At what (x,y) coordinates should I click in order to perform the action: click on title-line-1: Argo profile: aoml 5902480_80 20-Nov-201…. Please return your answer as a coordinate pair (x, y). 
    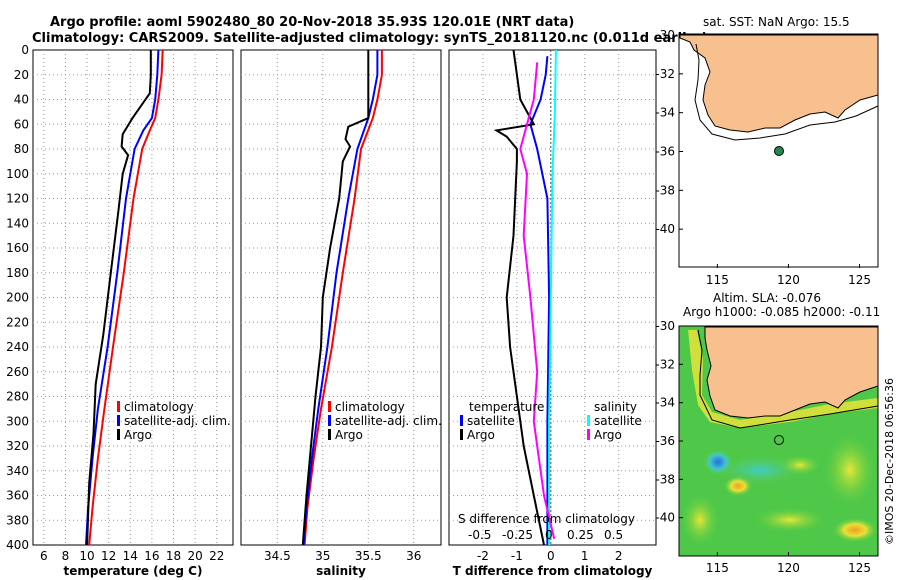
    Looking at the image, I should click on (312, 22).